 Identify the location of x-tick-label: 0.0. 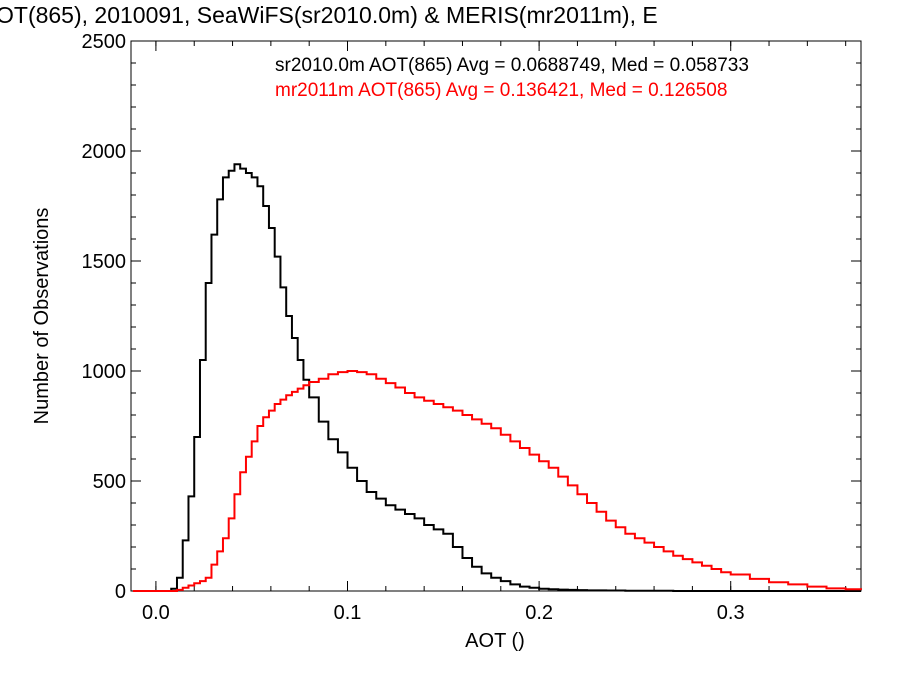
(156, 613).